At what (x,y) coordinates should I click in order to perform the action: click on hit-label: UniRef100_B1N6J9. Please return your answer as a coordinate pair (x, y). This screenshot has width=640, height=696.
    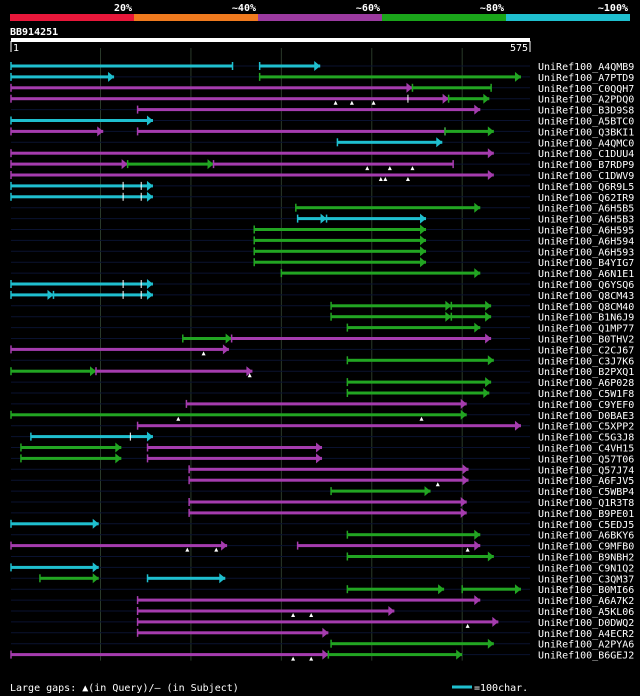
    Looking at the image, I should click on (586, 318).